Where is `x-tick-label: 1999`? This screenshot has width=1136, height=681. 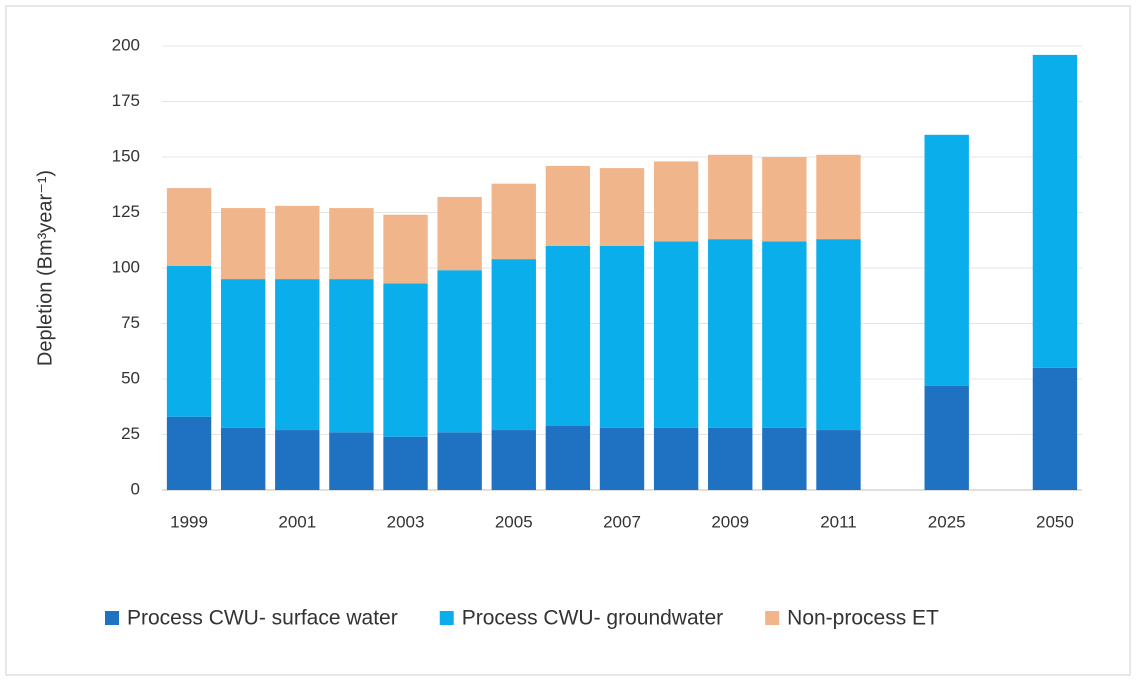 x-tick-label: 1999 is located at coordinates (189, 521).